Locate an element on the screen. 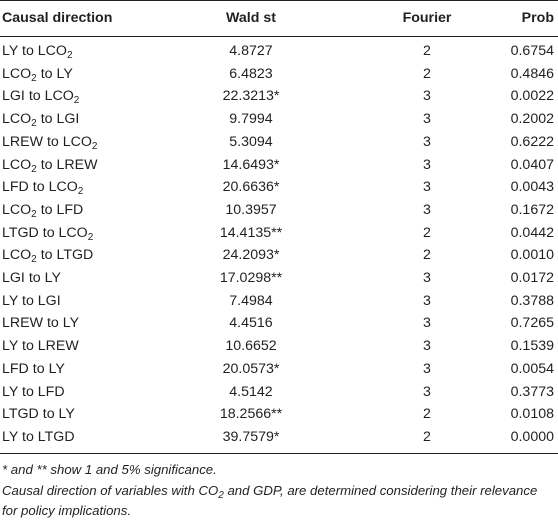 This screenshot has width=558, height=522. causal-direction-cell: LTGD to LCO2 is located at coordinates (47, 233).